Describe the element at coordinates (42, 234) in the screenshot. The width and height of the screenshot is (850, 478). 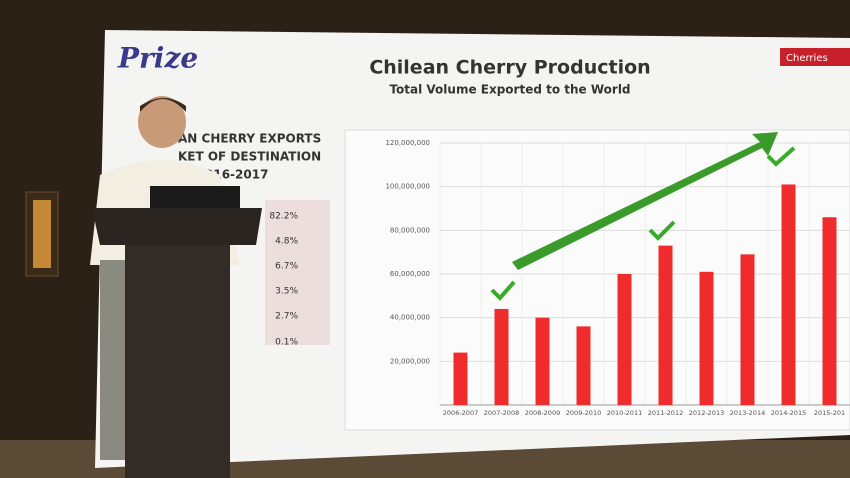
I see `lamp-light` at that location.